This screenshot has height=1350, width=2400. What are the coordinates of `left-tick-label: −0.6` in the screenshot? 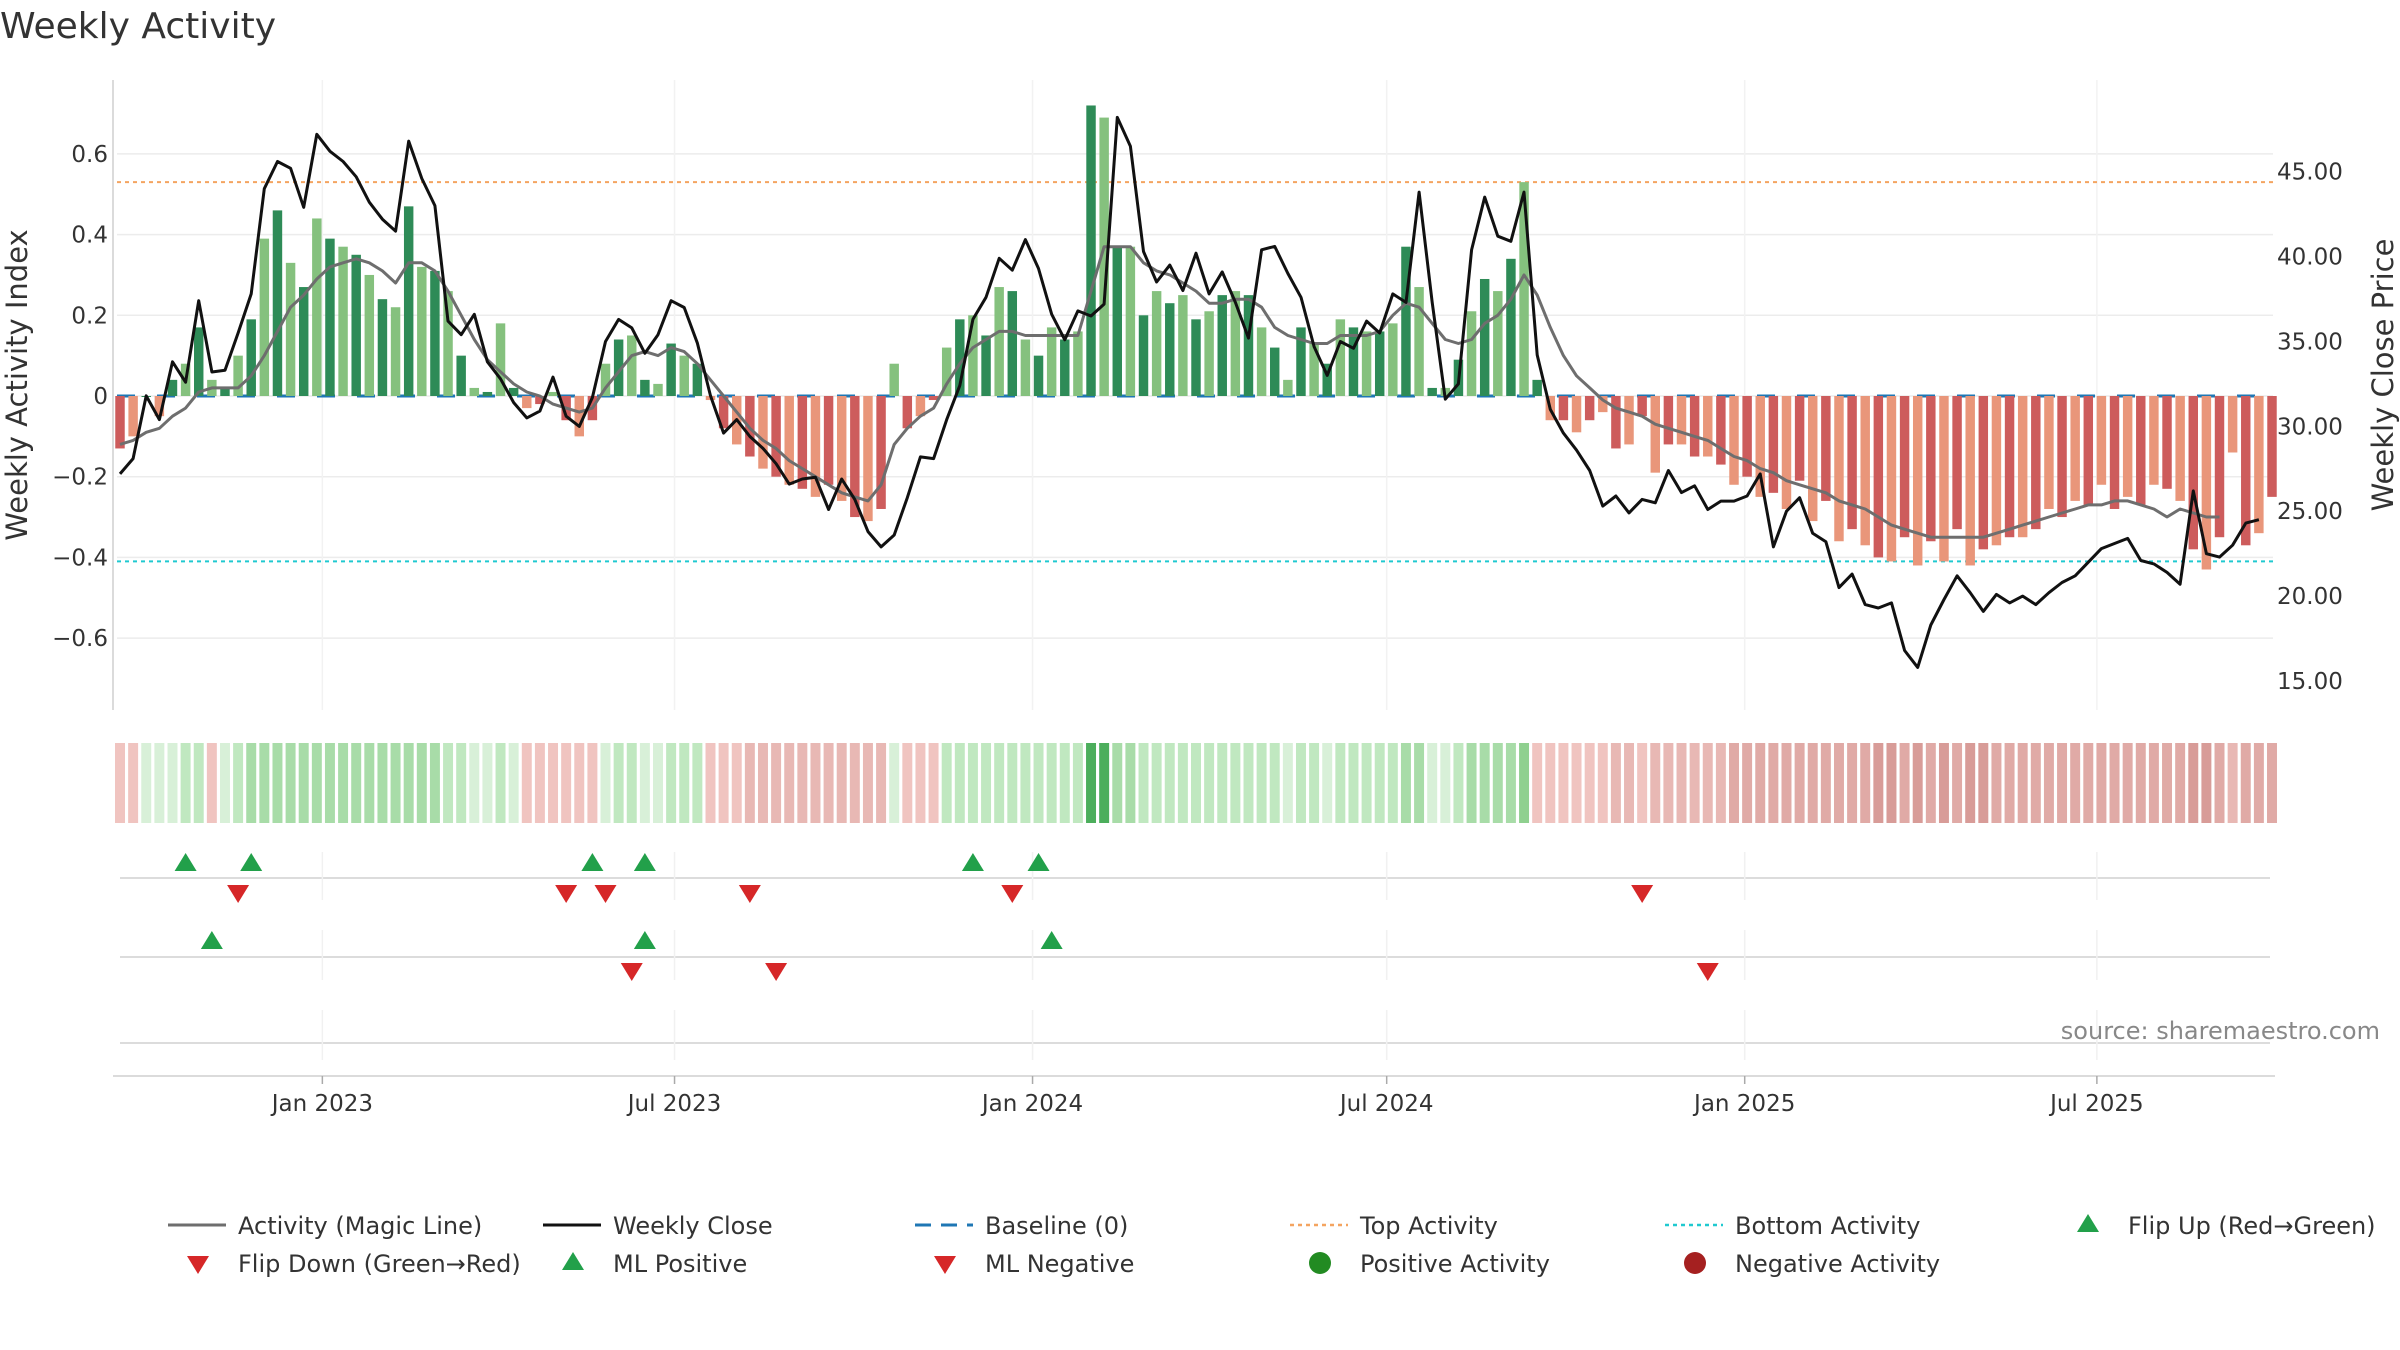 It's located at (80, 639).